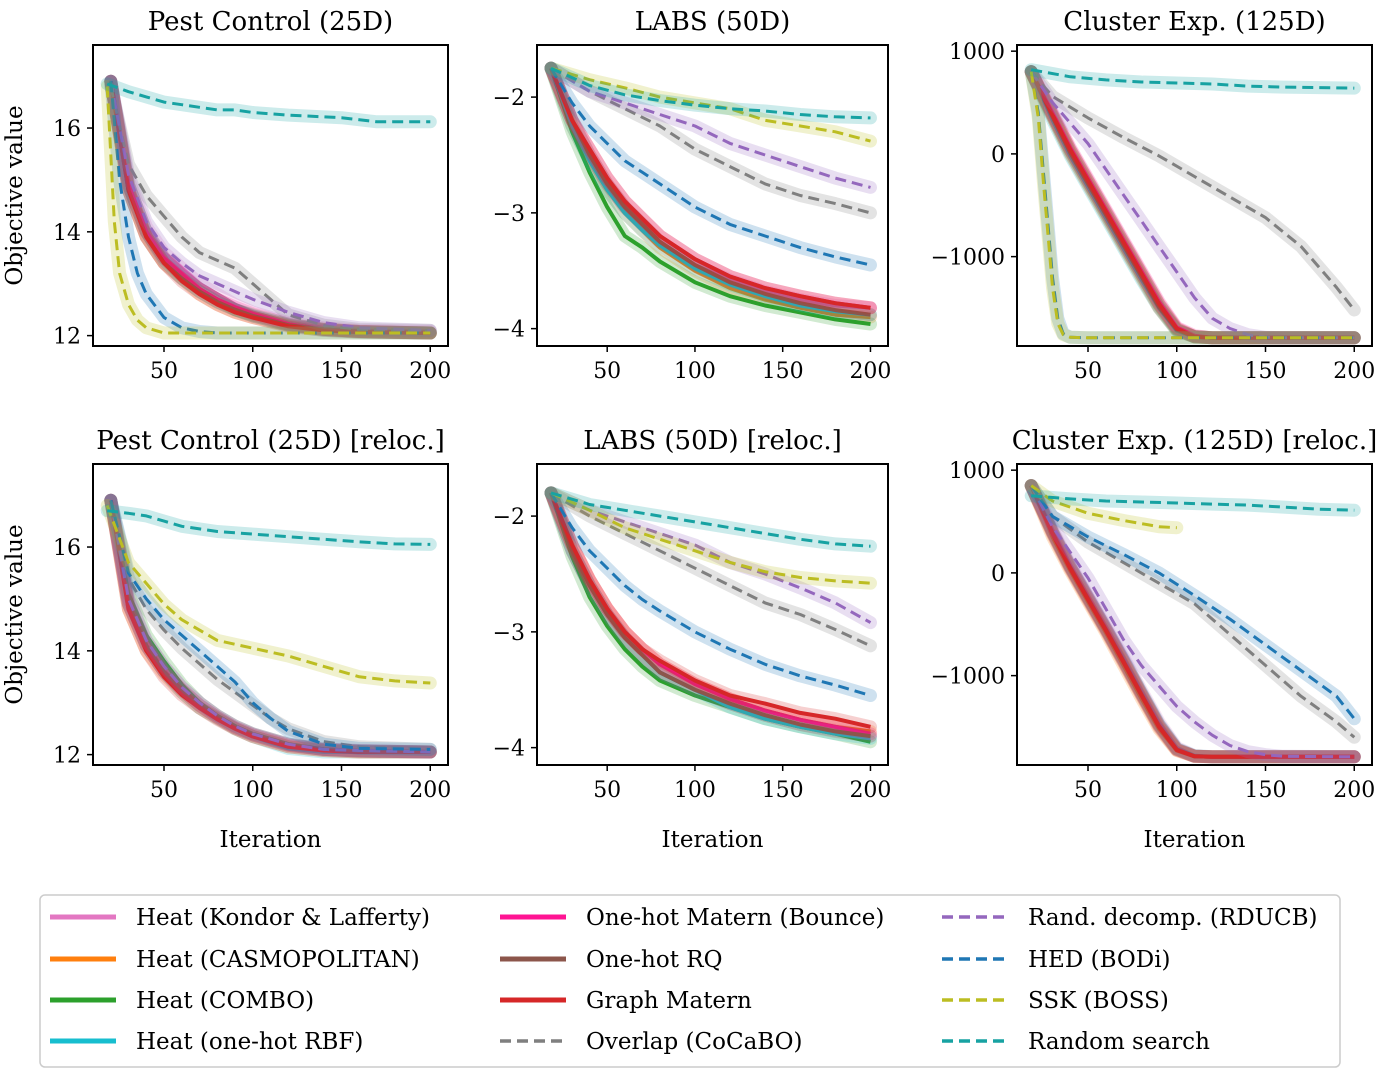 This screenshot has width=1380, height=1071. Describe the element at coordinates (270, 441) in the screenshot. I see `panel-title: Pest Control (25D) [reloc.]` at that location.